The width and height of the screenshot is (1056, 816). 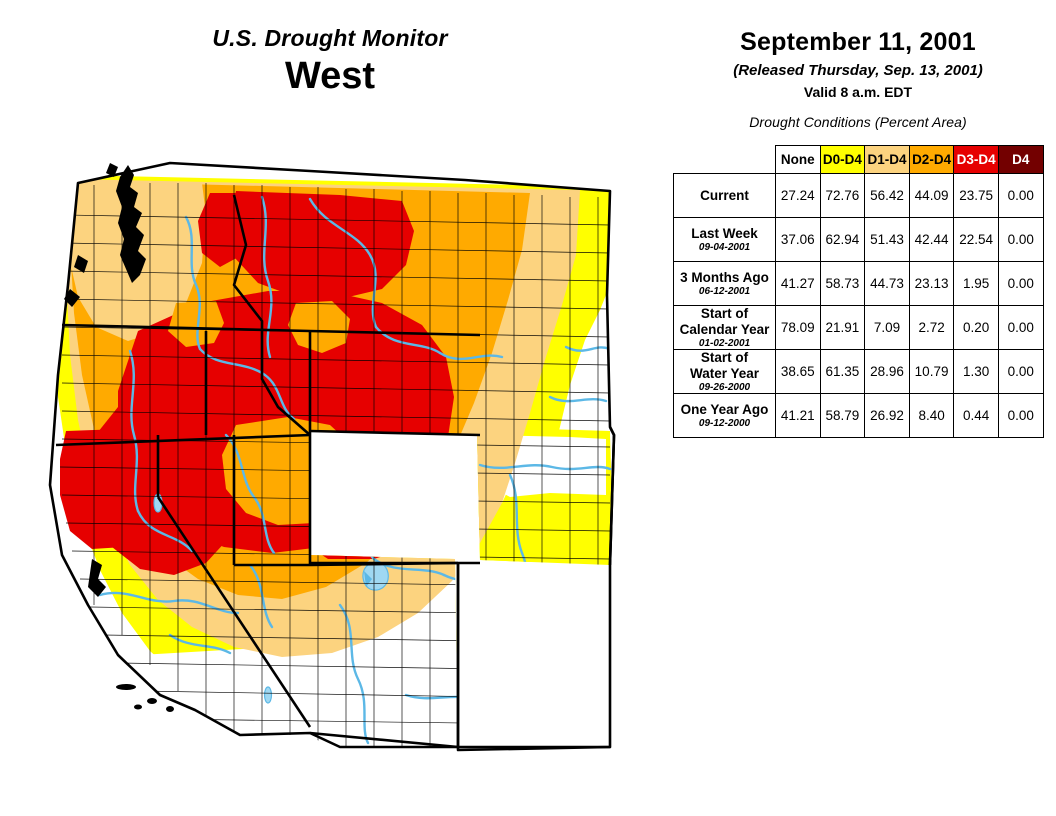 I want to click on table-cell-value: 0.20, so click(x=976, y=327).